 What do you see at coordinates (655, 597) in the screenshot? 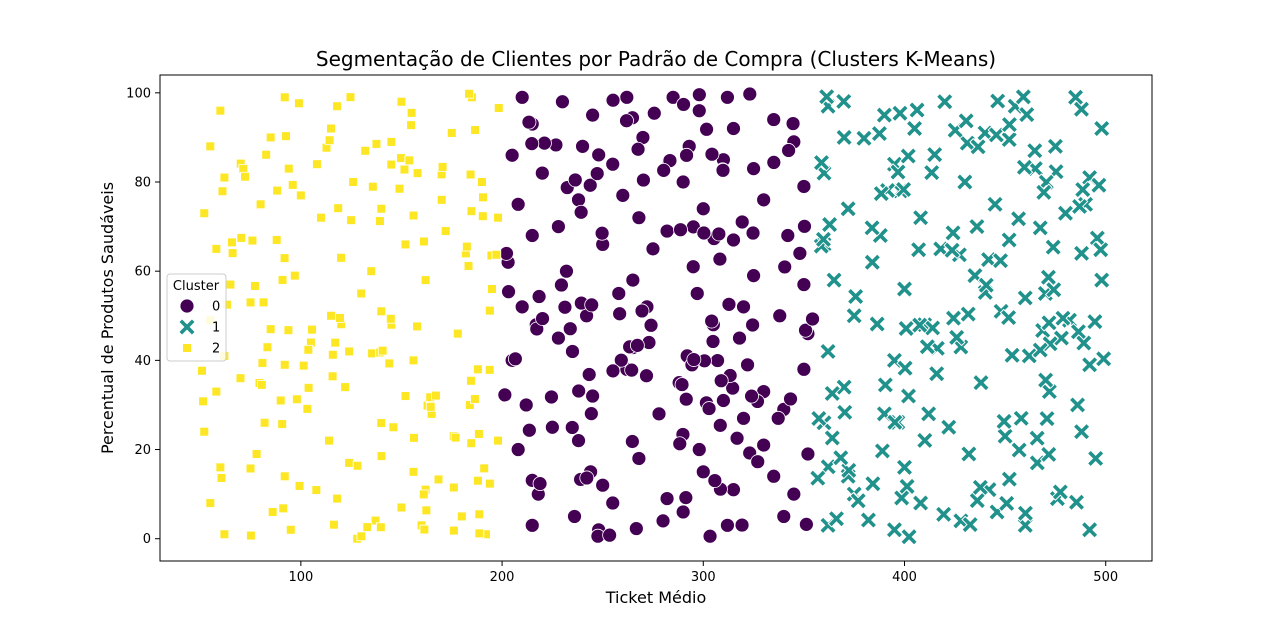
I see `x-axis-title: Ticket Médio` at bounding box center [655, 597].